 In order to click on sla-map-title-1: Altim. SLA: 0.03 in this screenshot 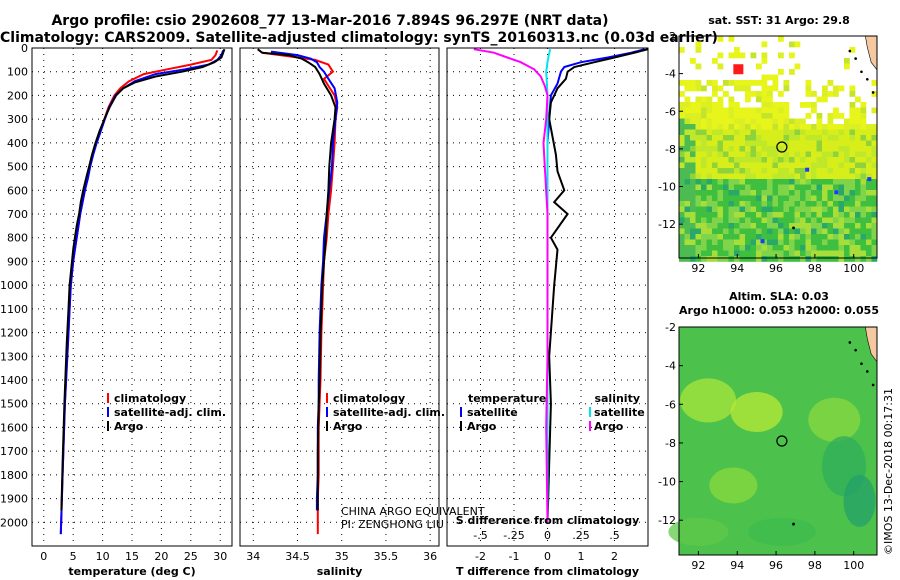, I will do `click(779, 296)`.